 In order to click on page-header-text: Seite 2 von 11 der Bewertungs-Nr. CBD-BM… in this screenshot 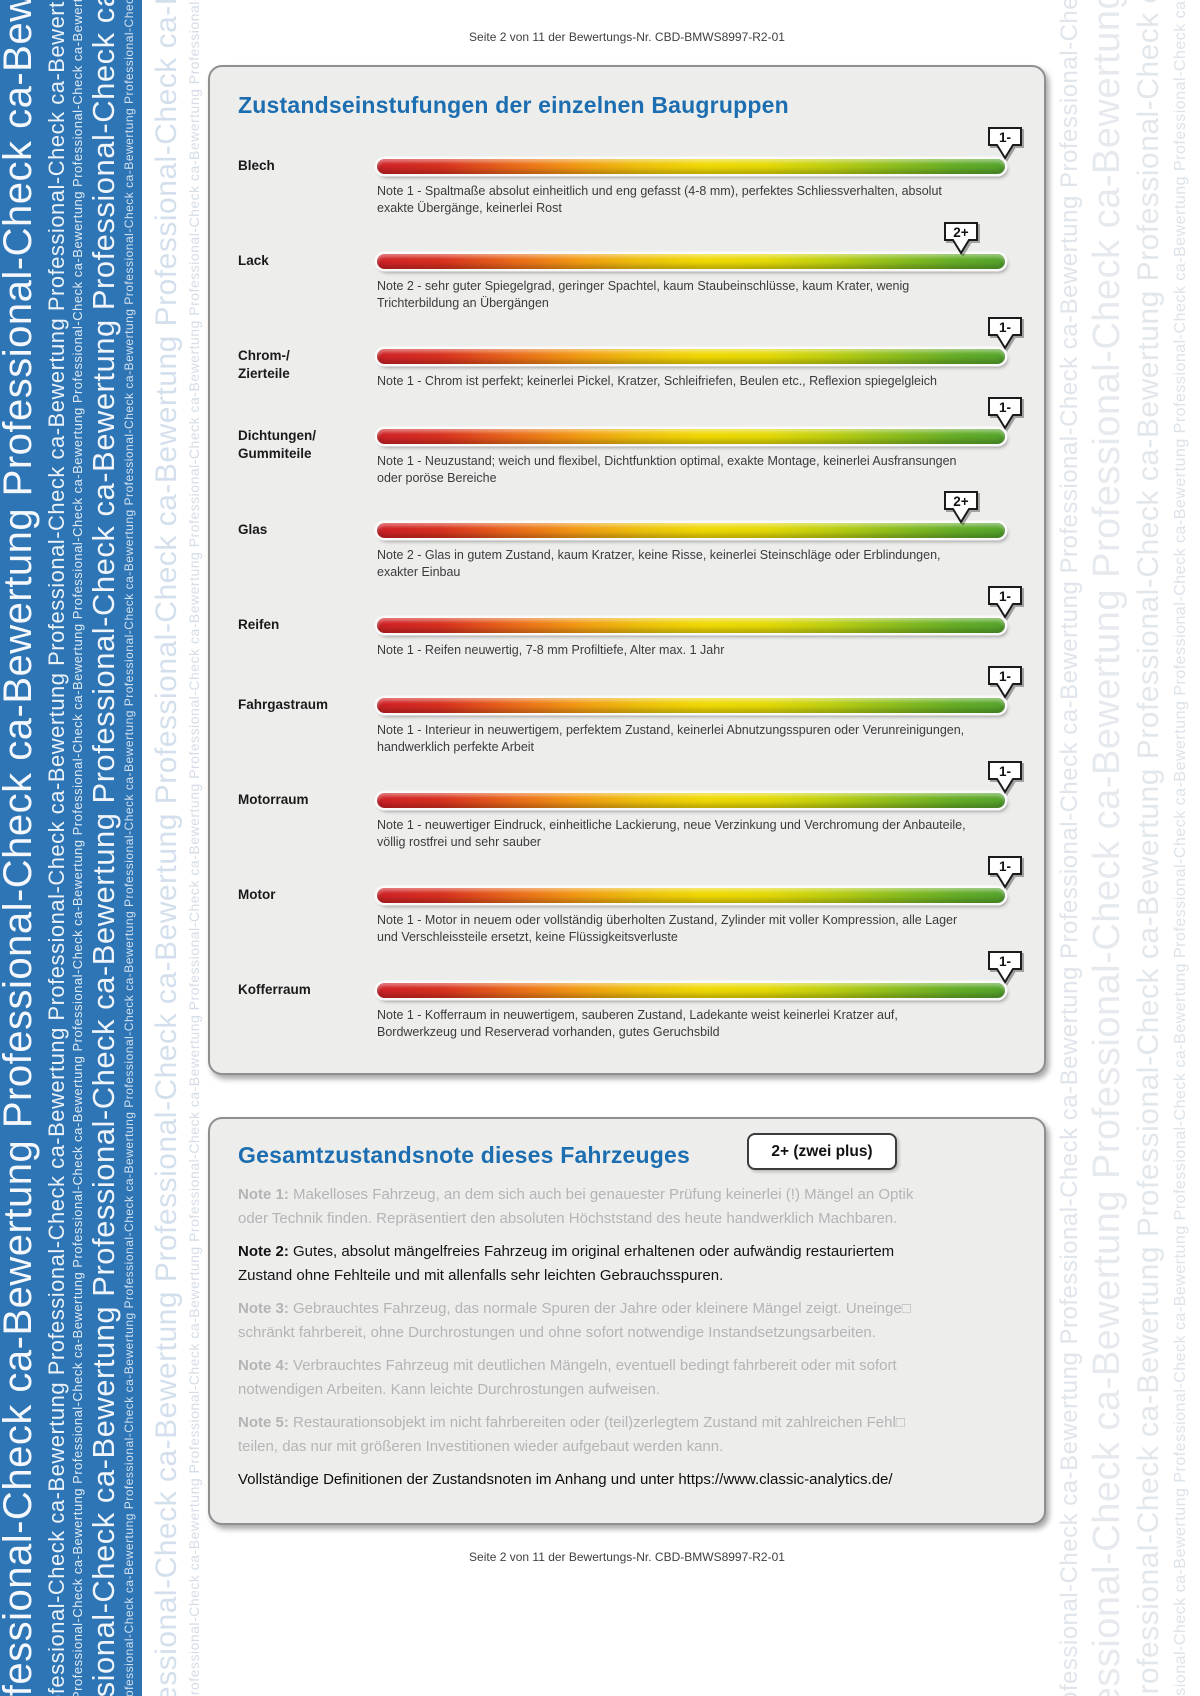, I will do `click(627, 37)`.